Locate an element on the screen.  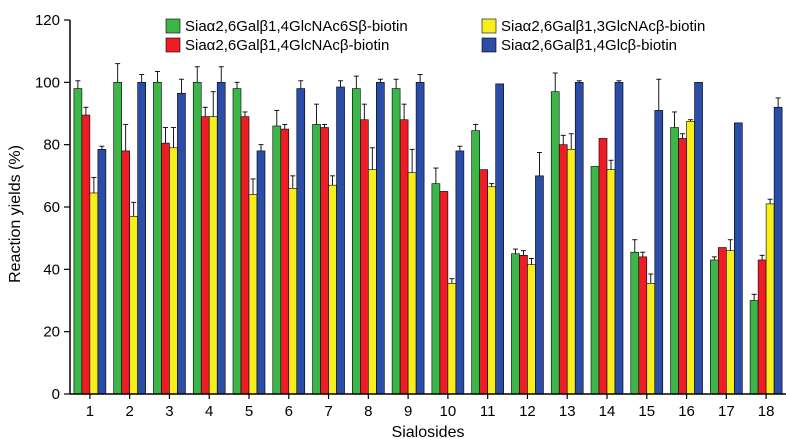
x-tick-label-9: 9 is located at coordinates (408, 411).